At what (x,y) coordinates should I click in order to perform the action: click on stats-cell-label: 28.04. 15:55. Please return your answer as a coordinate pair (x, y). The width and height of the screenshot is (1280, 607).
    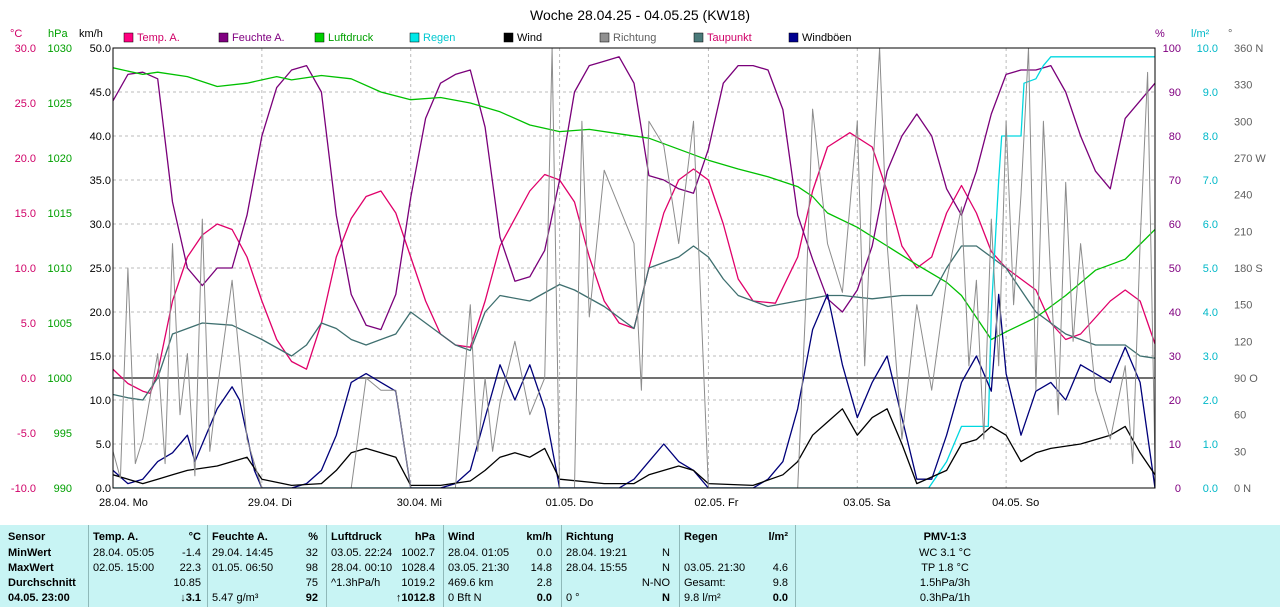
    Looking at the image, I should click on (597, 568).